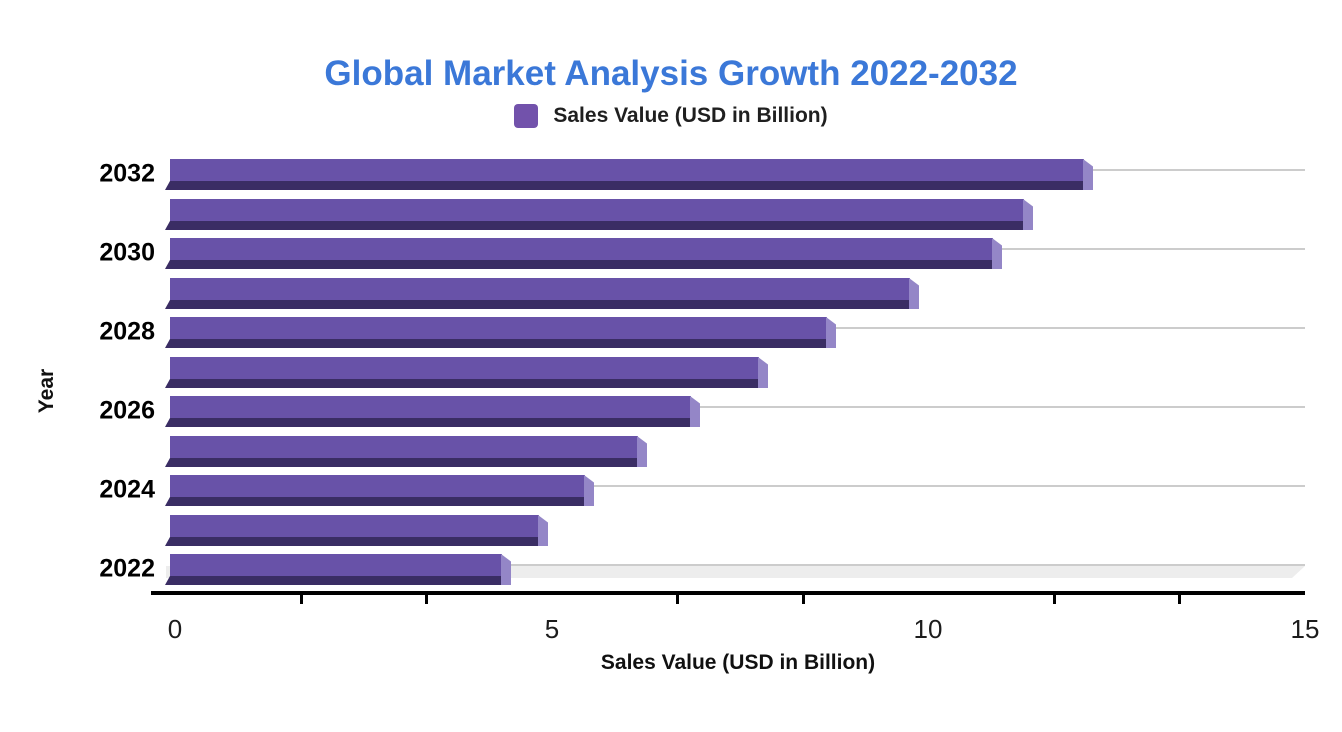 The image size is (1342, 732). Describe the element at coordinates (737, 407) in the screenshot. I see `gridline-2026` at that location.